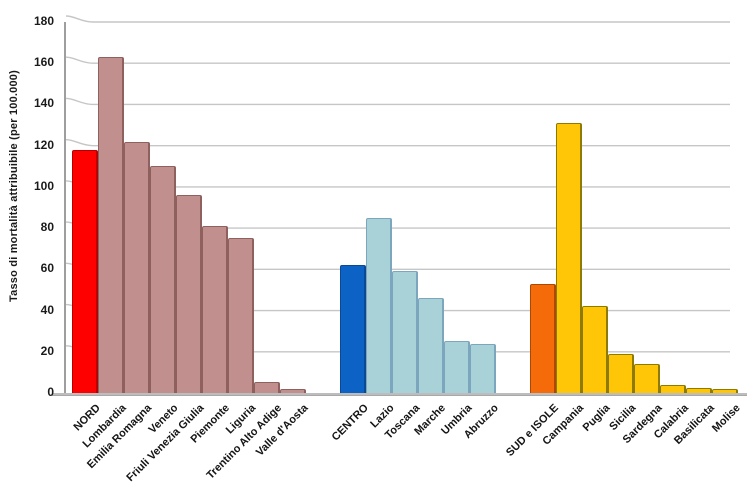 The image size is (747, 494). What do you see at coordinates (189, 294) in the screenshot?
I see `bar-friuli-venezia-giulia` at bounding box center [189, 294].